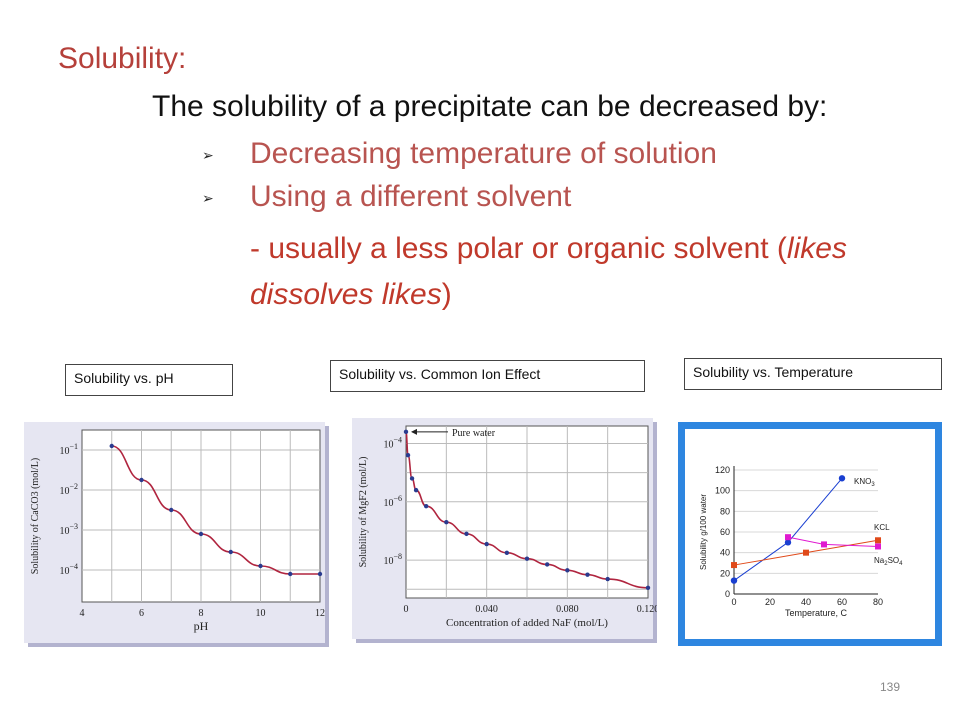 The height and width of the screenshot is (720, 960). What do you see at coordinates (487, 376) in the screenshot?
I see `label-common-ion: Solubility vs. Common Ion Effect` at bounding box center [487, 376].